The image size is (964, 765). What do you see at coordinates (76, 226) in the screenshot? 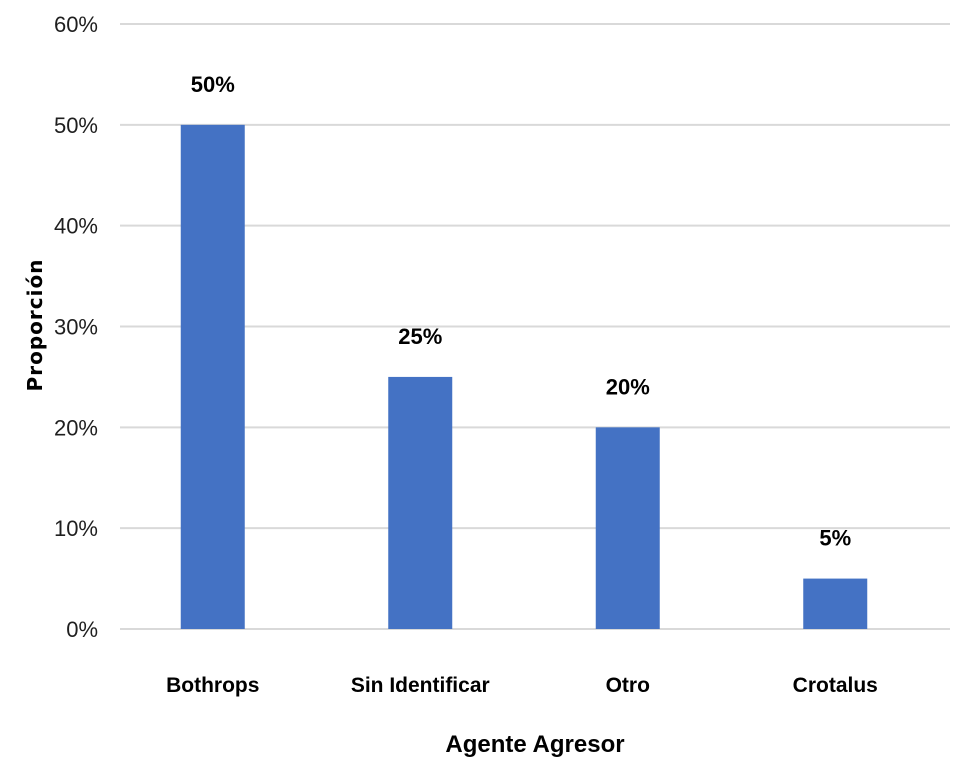
I see `y-tick-label: 40%` at bounding box center [76, 226].